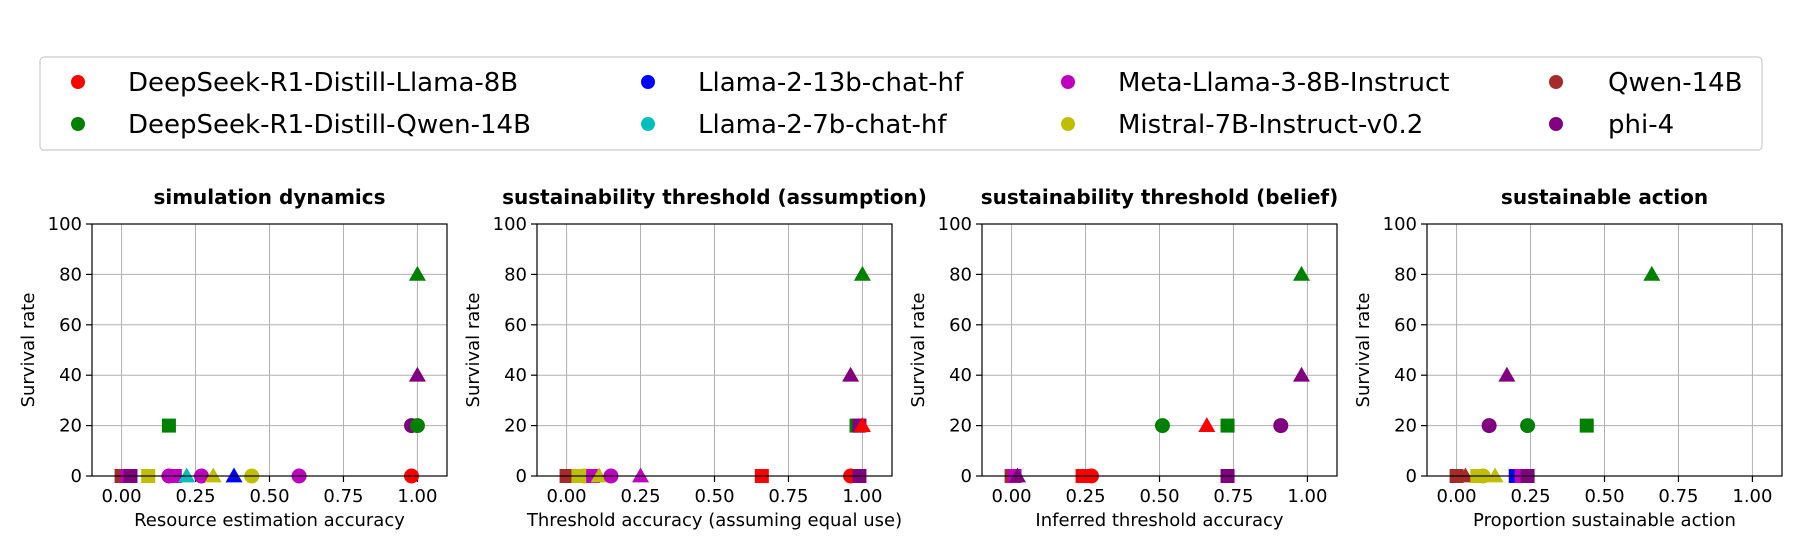  Describe the element at coordinates (1465, 475) in the screenshot. I see `point-qwen-14b-triangle` at that location.